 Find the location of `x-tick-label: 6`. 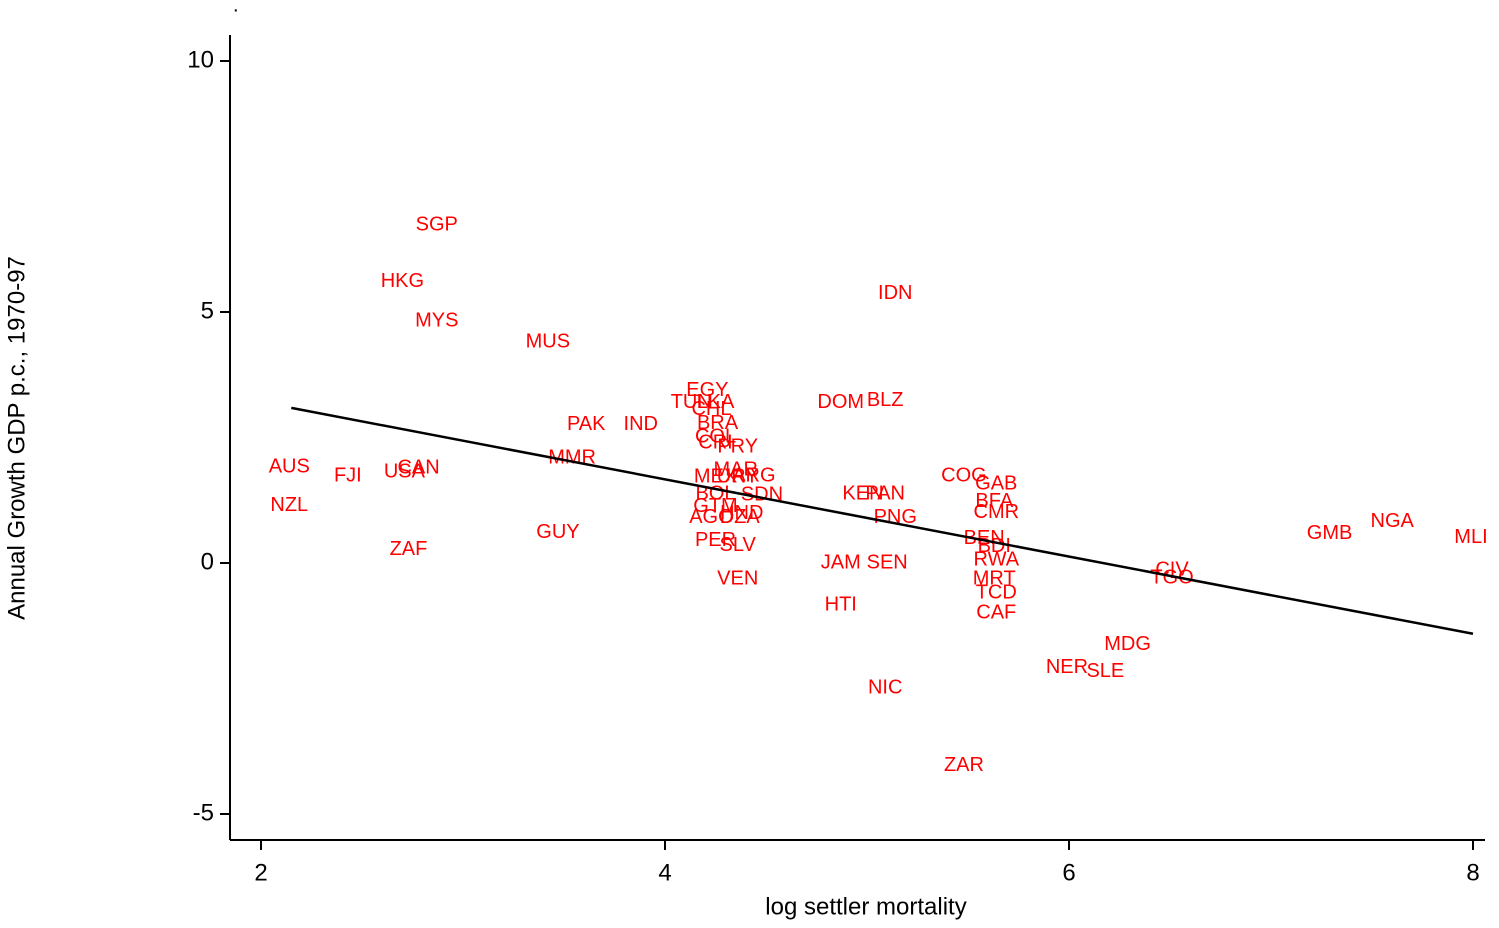

x-tick-label: 6 is located at coordinates (1068, 872).